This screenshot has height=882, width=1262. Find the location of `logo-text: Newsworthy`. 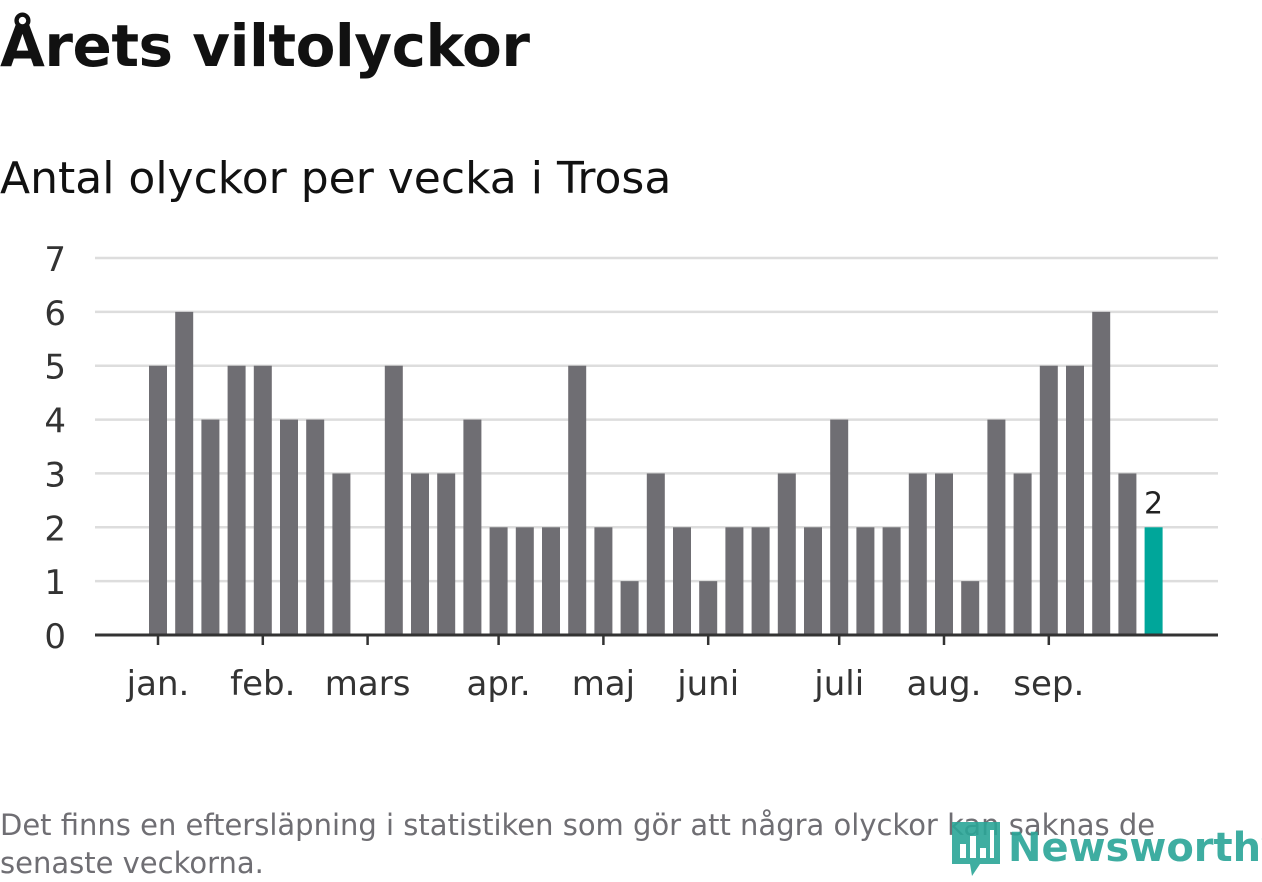

logo-text: Newsworthy is located at coordinates (1135, 848).